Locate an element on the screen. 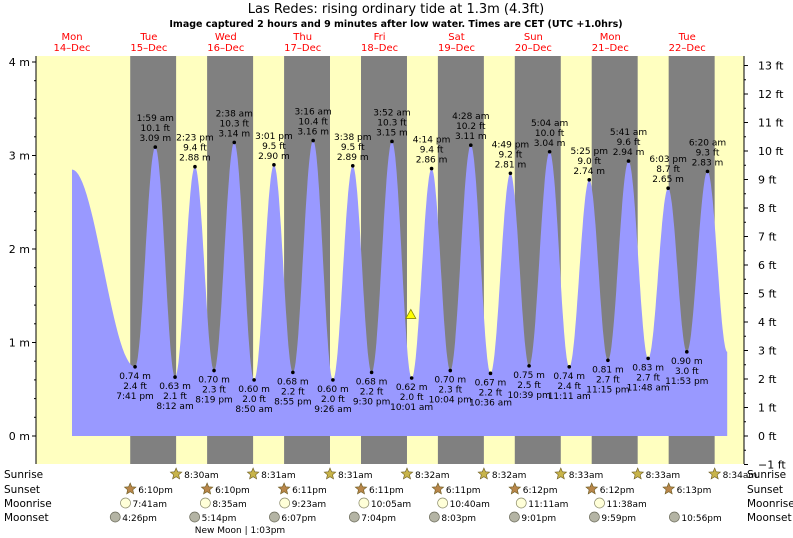 This screenshot has width=793, height=538. low-label: 0.83 m is located at coordinates (648, 368).